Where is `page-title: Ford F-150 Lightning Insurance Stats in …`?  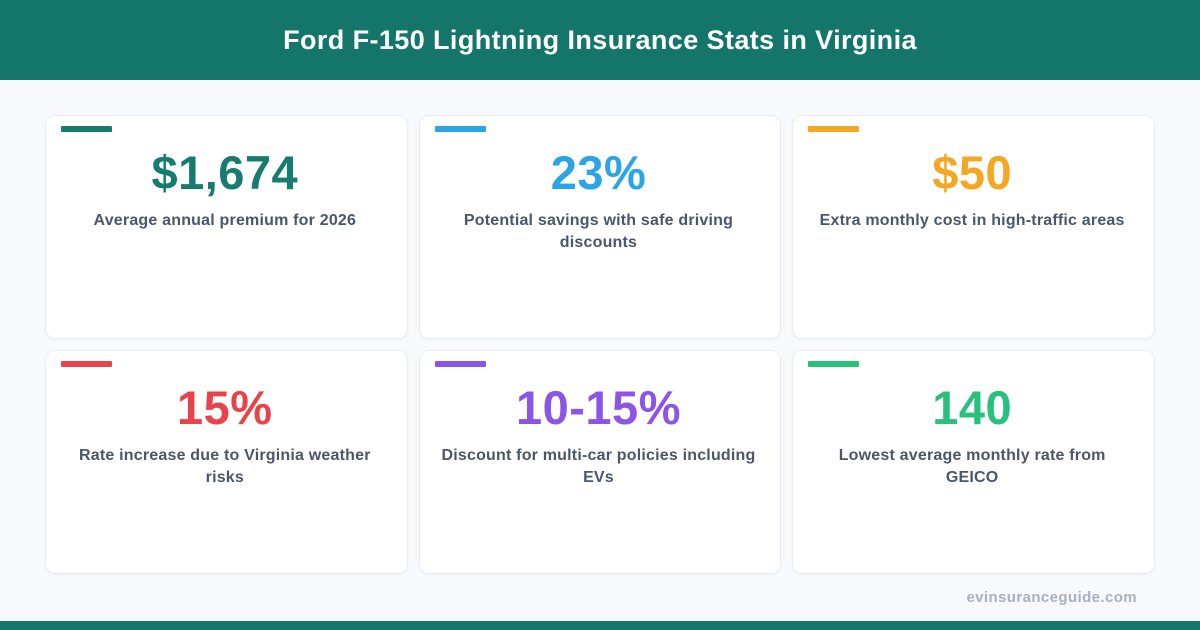
page-title: Ford F-150 Lightning Insurance Stats in … is located at coordinates (600, 39).